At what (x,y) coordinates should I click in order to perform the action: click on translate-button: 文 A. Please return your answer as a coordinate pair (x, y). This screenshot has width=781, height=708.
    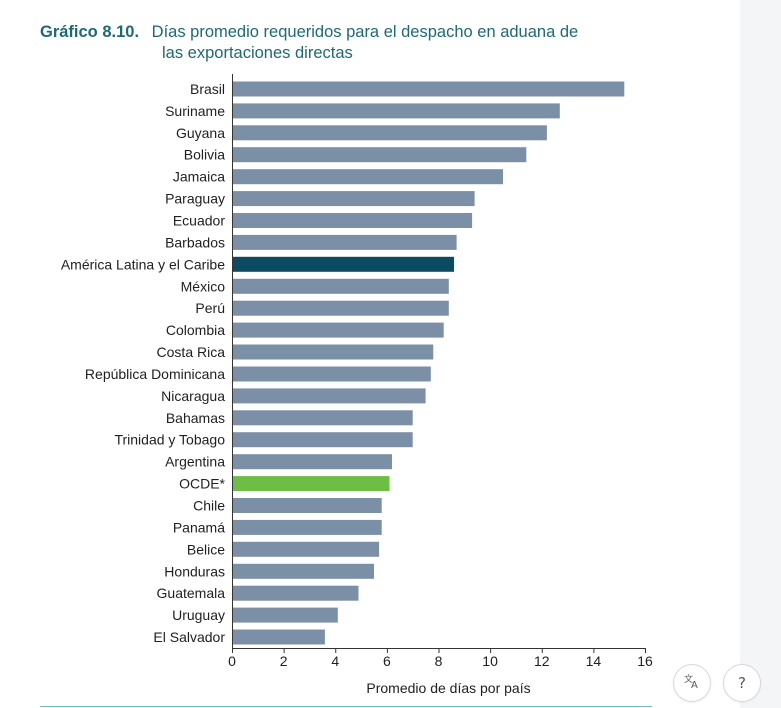
    Looking at the image, I should click on (692, 683).